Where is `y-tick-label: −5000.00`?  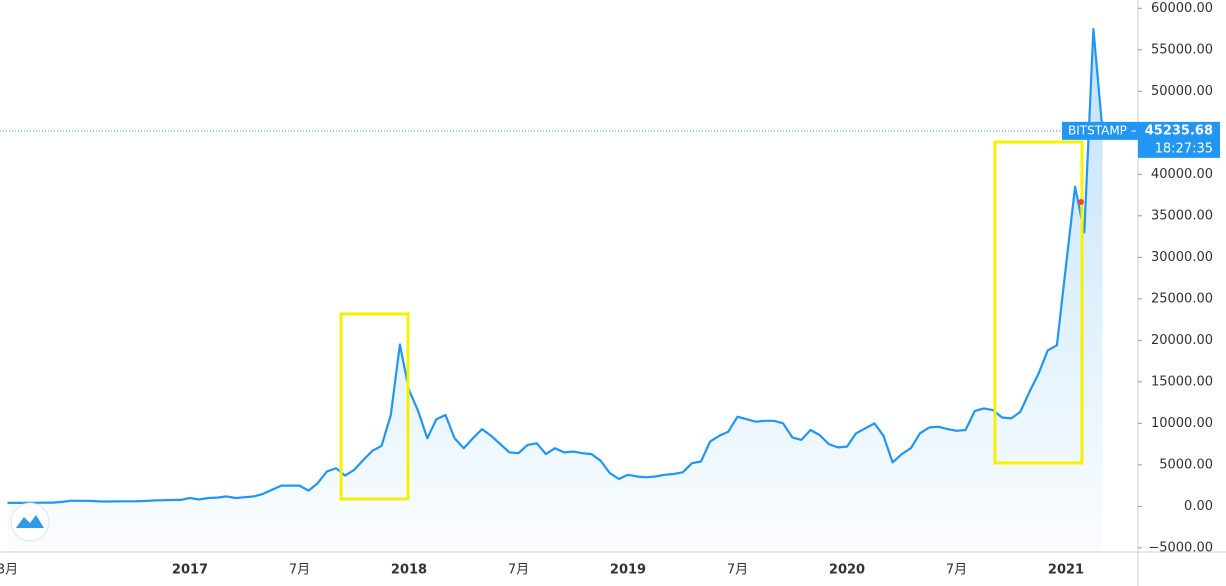 y-tick-label: −5000.00 is located at coordinates (1180, 547).